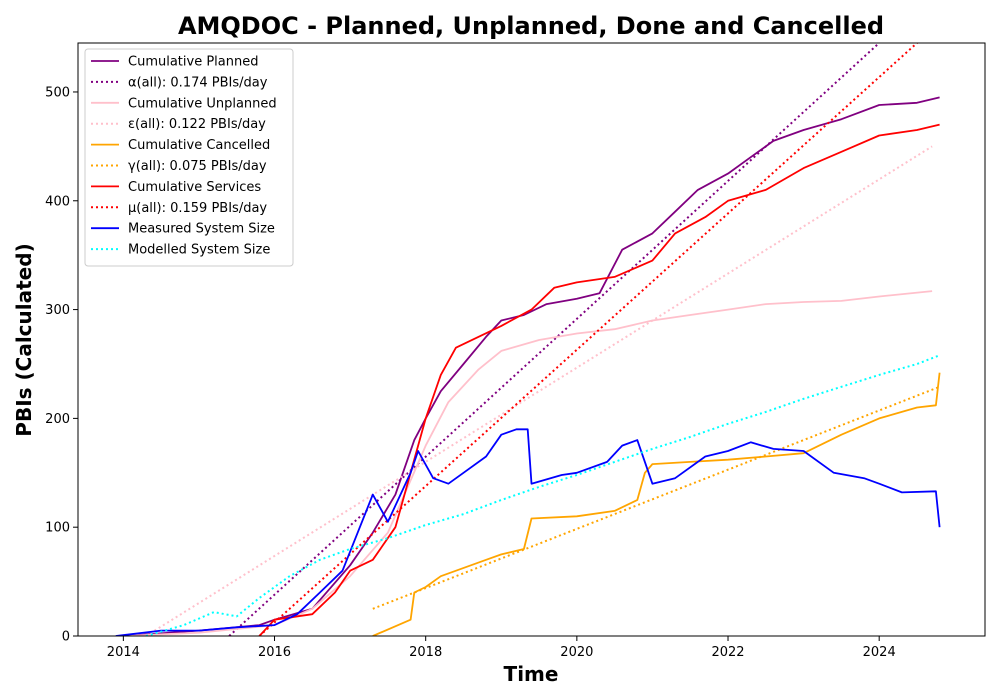 The height and width of the screenshot is (700, 1000). I want to click on y-tick-label: 500, so click(57, 92).